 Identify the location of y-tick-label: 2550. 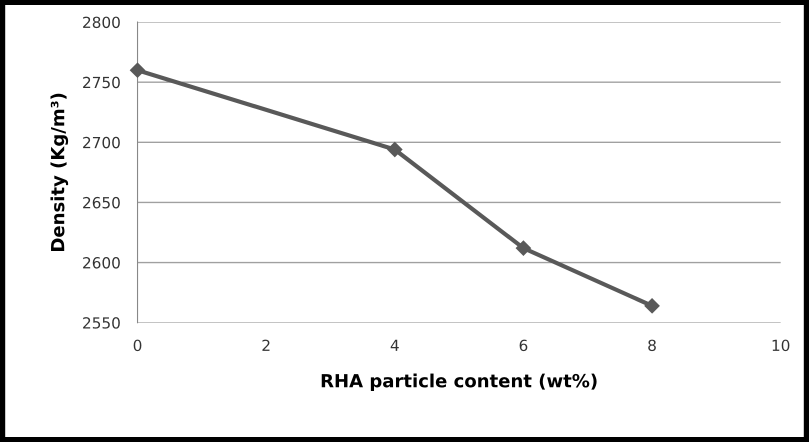
(101, 323).